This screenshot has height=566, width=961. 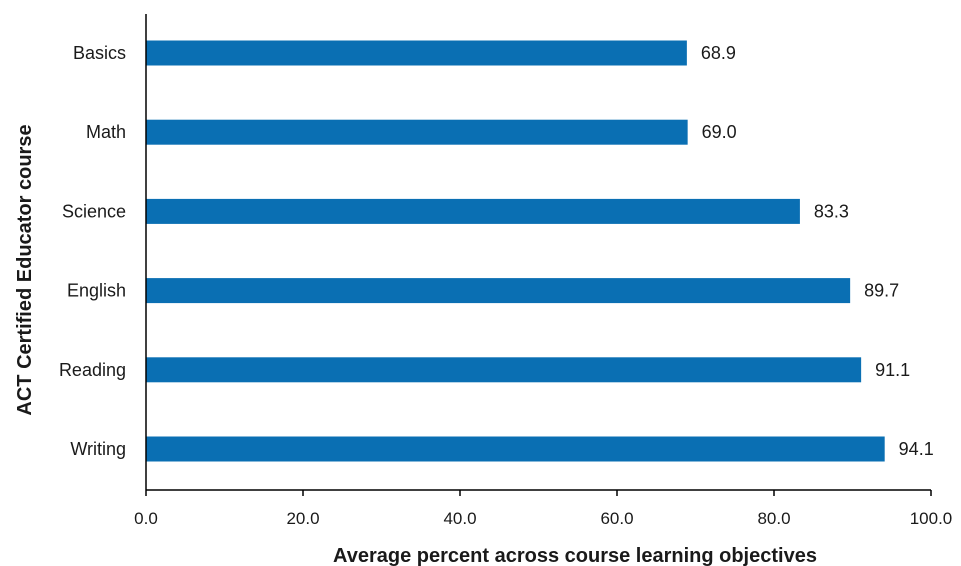 I want to click on x-tick-label: 60.0, so click(x=616, y=518).